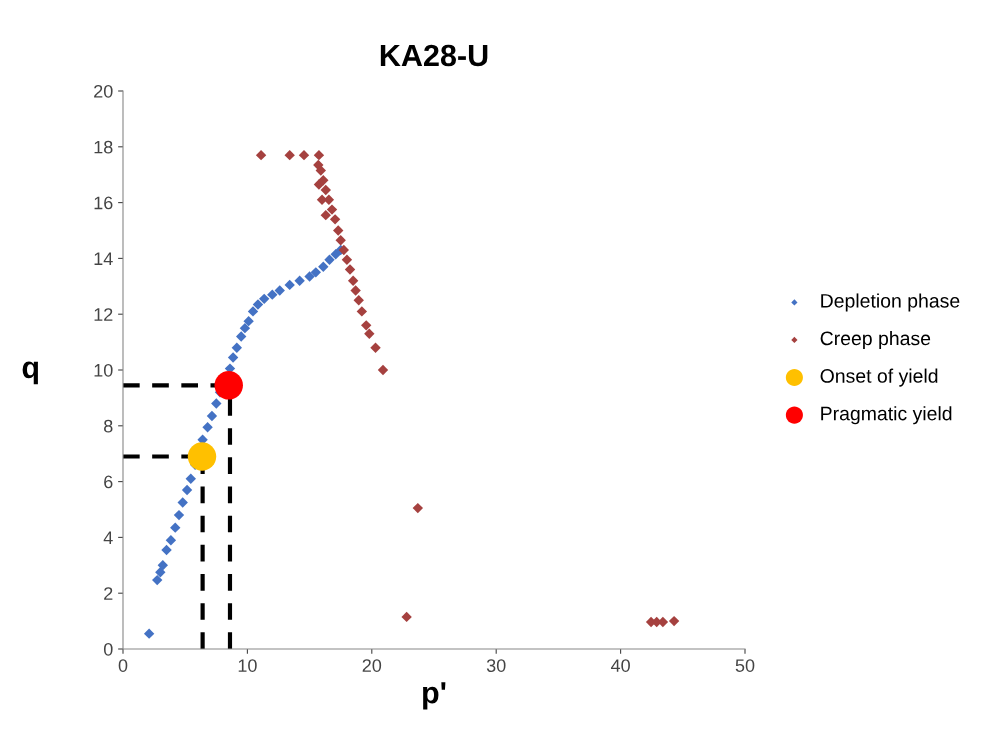 This screenshot has height=745, width=1006. I want to click on x-tick-label: 0, so click(123, 665).